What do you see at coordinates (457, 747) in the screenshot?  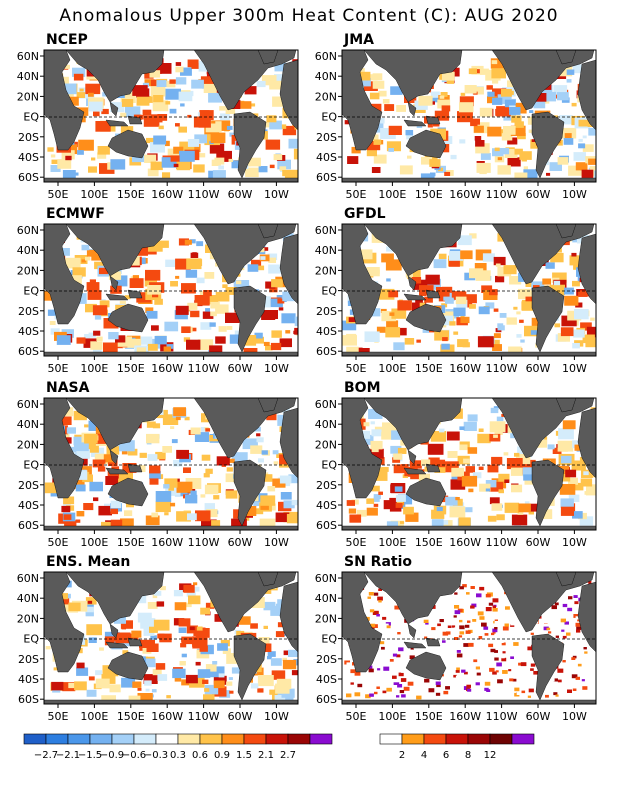 I see `colorbar-snratio: 2 4 6 8 12` at bounding box center [457, 747].